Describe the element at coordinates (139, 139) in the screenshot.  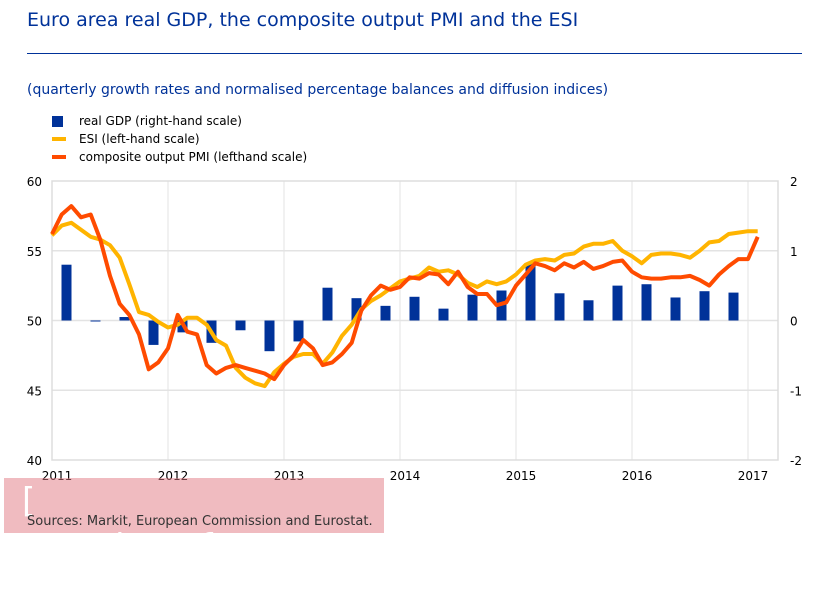
I see `legend-label: ESI (left-hand scale)` at that location.